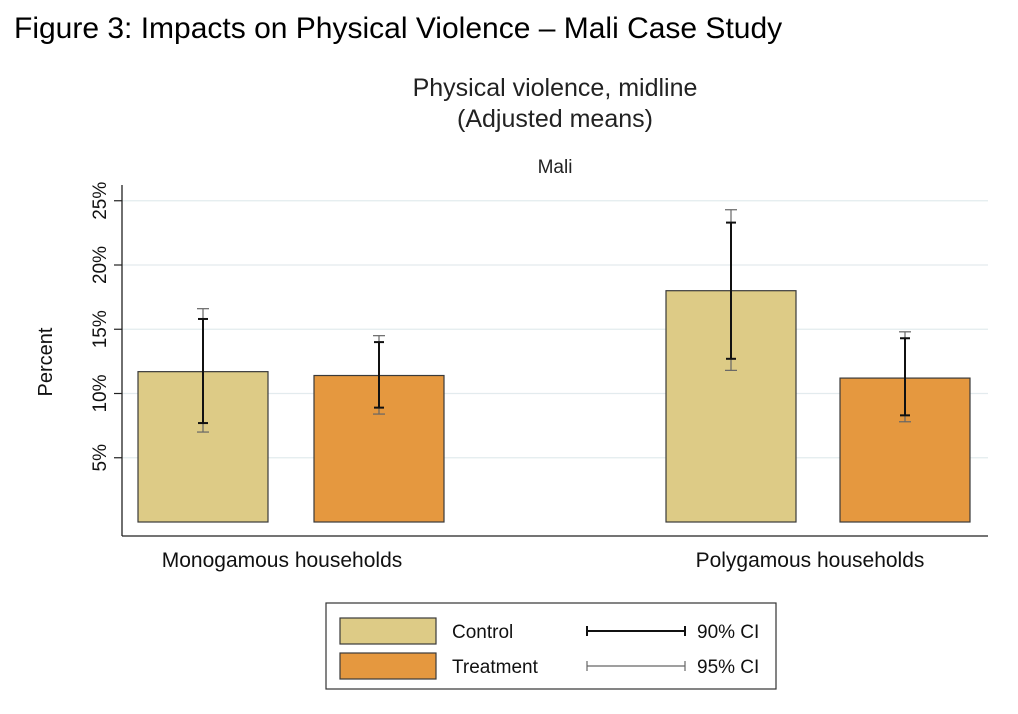 This screenshot has height=714, width=1018. What do you see at coordinates (100, 265) in the screenshot?
I see `y-tick-label: 20%` at bounding box center [100, 265].